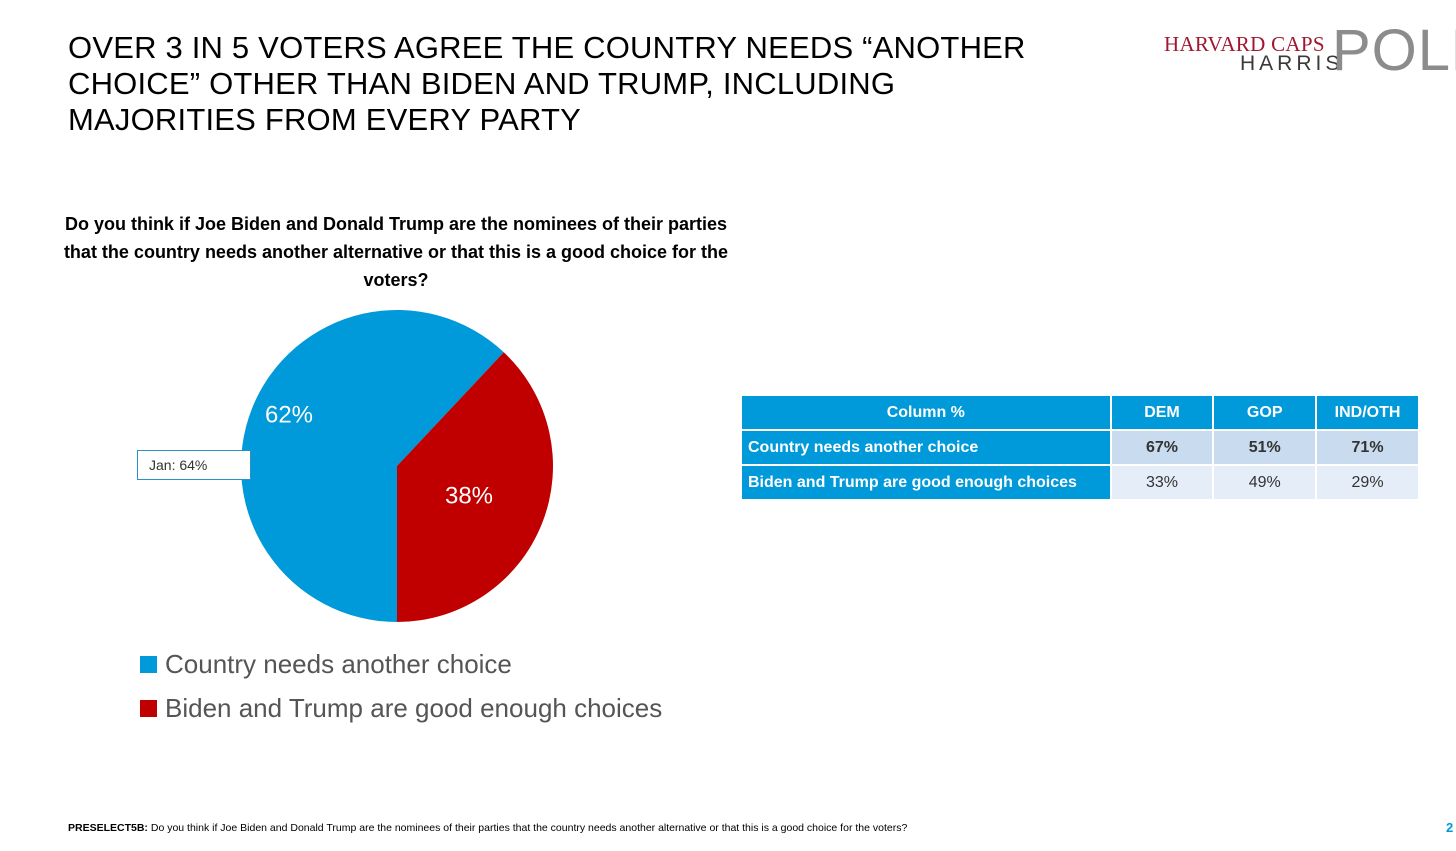 This screenshot has width=1456, height=851. Describe the element at coordinates (1450, 827) in the screenshot. I see `page-number: 2` at that location.